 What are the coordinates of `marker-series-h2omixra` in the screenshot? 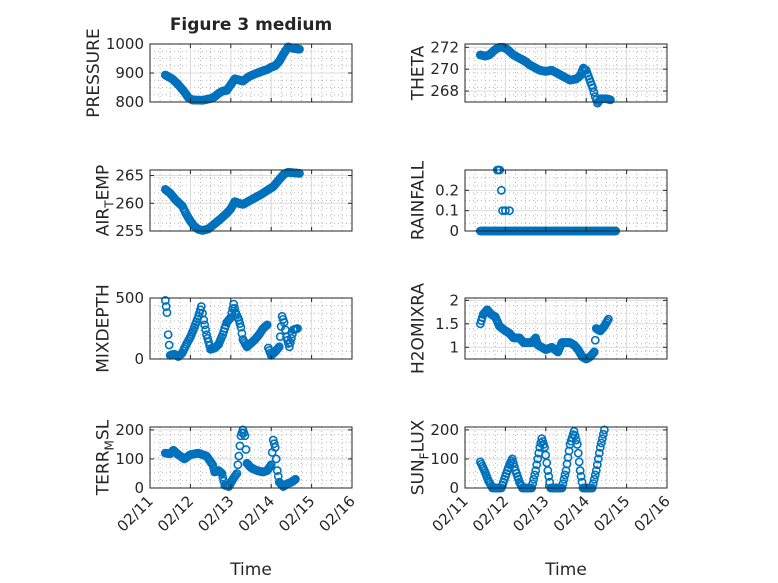 It's located at (544, 334).